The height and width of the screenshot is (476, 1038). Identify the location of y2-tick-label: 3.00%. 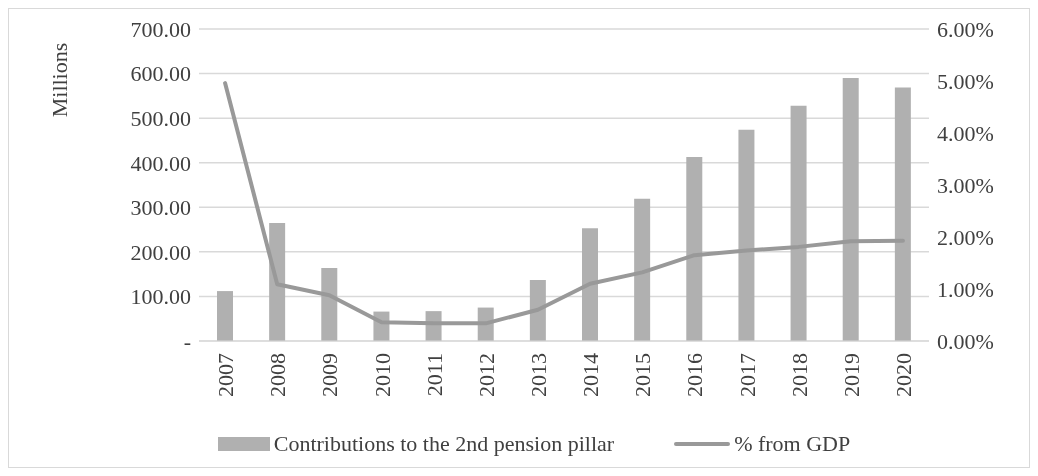
(965, 185).